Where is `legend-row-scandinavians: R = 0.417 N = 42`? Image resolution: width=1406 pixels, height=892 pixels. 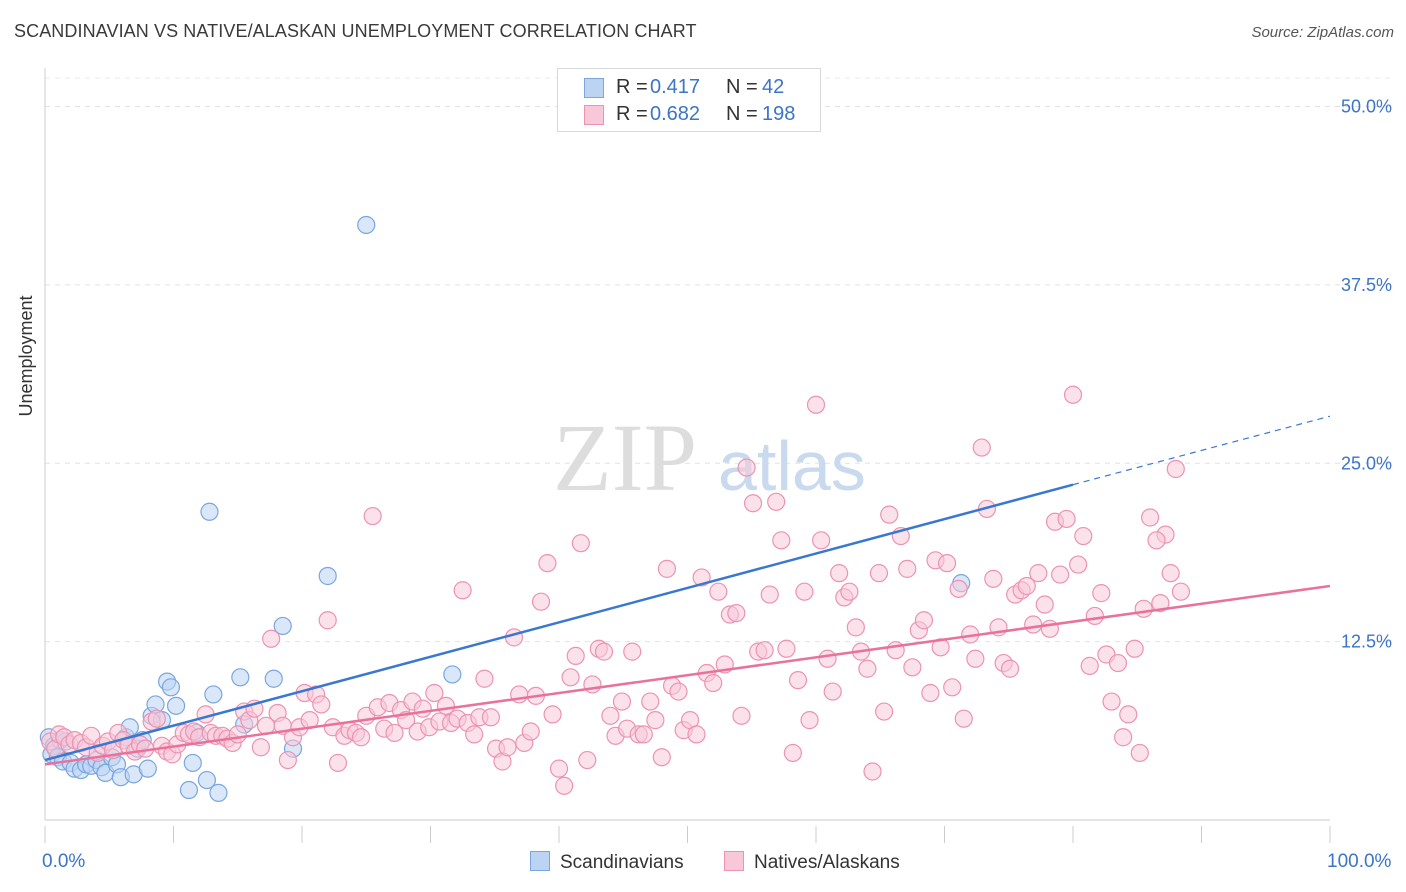
legend-row-scandinavians: R = 0.417 N = 42 is located at coordinates (689, 88).